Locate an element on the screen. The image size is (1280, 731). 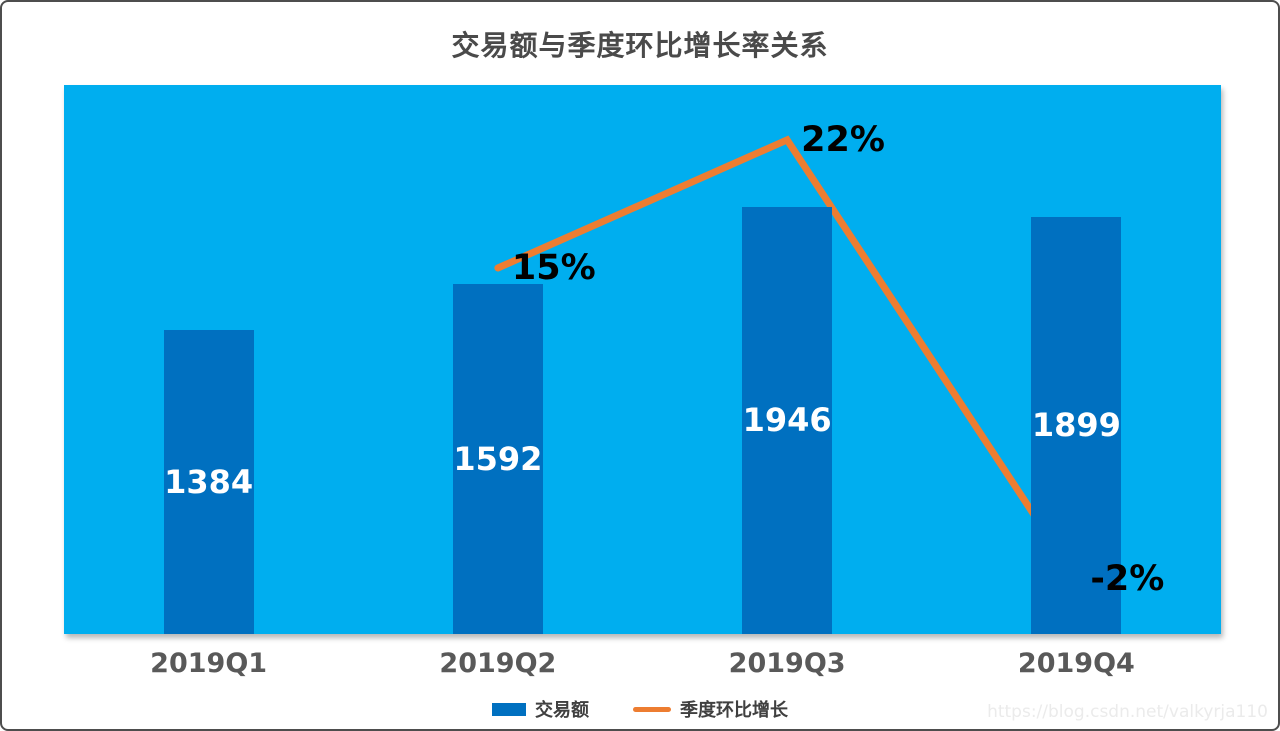
legend-item-bar: 交易额 is located at coordinates (540, 709).